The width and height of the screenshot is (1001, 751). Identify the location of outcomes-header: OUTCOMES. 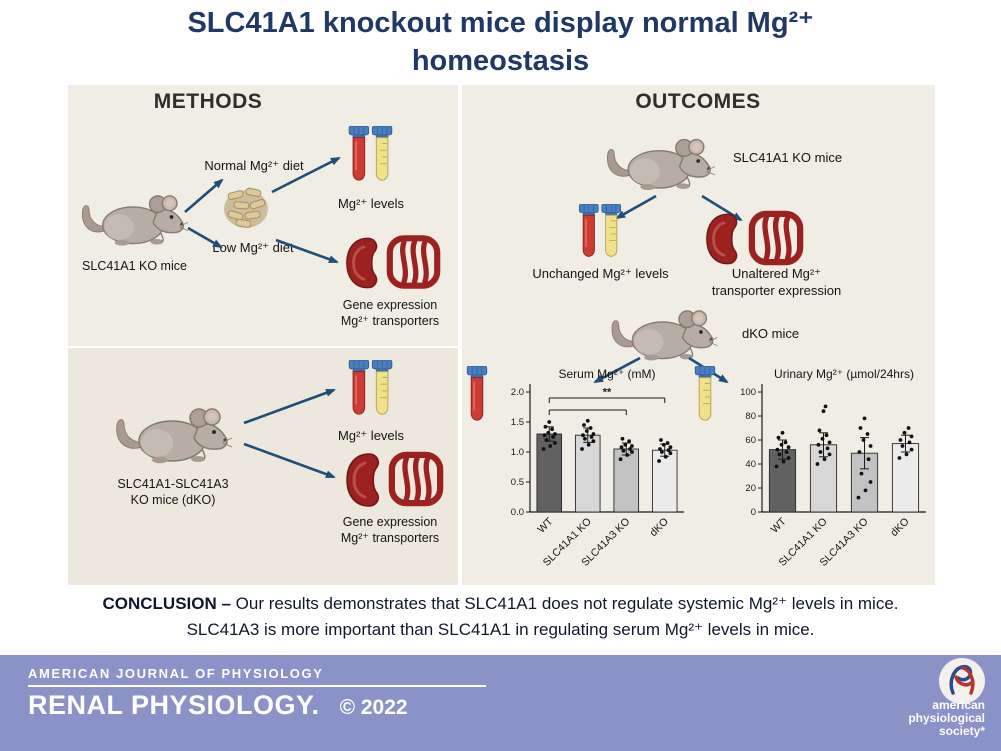
(698, 101).